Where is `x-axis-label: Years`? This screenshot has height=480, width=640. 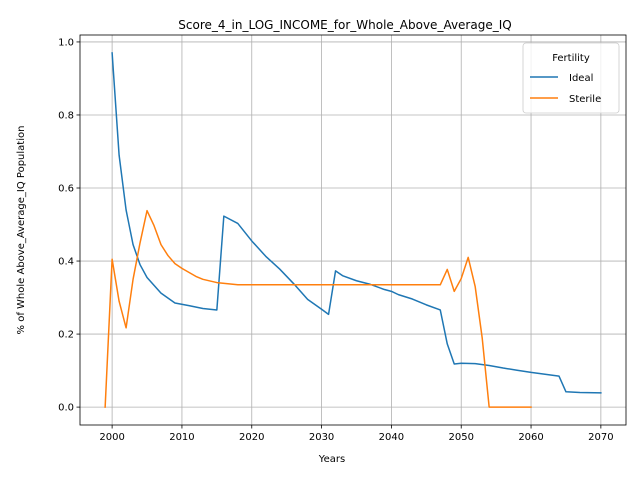 x-axis-label: Years is located at coordinates (331, 459).